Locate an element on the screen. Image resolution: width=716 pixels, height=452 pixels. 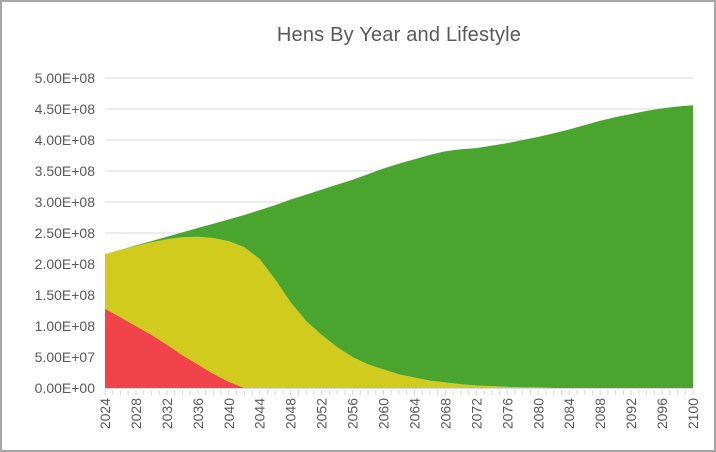
y-axis-tick-label: 2.00E+08 is located at coordinates (65, 264).